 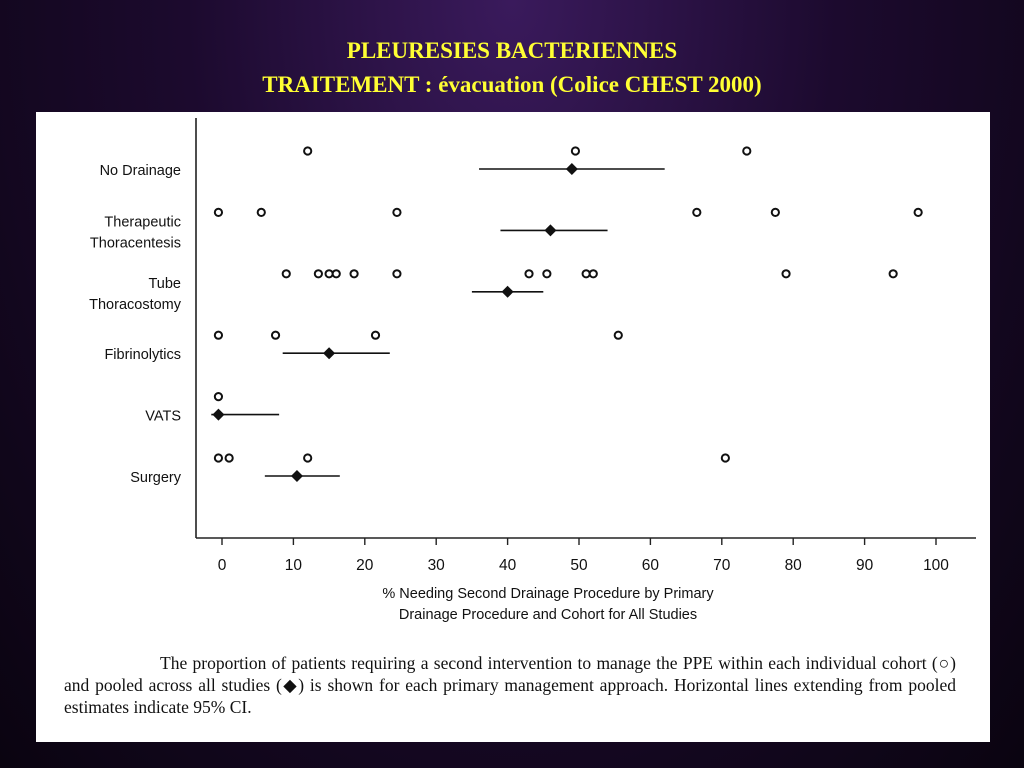 What do you see at coordinates (512, 50) in the screenshot?
I see `slide-title-line-1: PLEURESIES BACTERIENNES` at bounding box center [512, 50].